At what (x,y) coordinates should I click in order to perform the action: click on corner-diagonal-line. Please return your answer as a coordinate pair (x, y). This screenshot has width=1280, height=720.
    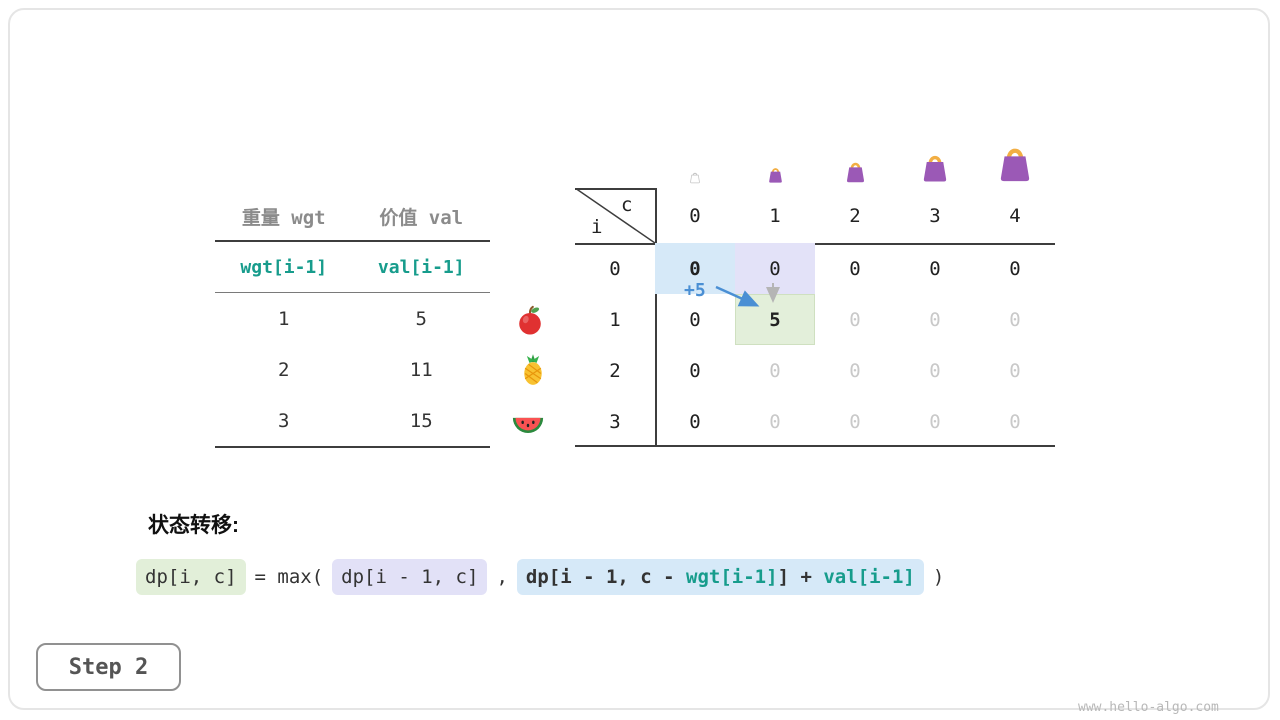
    Looking at the image, I should click on (615, 215).